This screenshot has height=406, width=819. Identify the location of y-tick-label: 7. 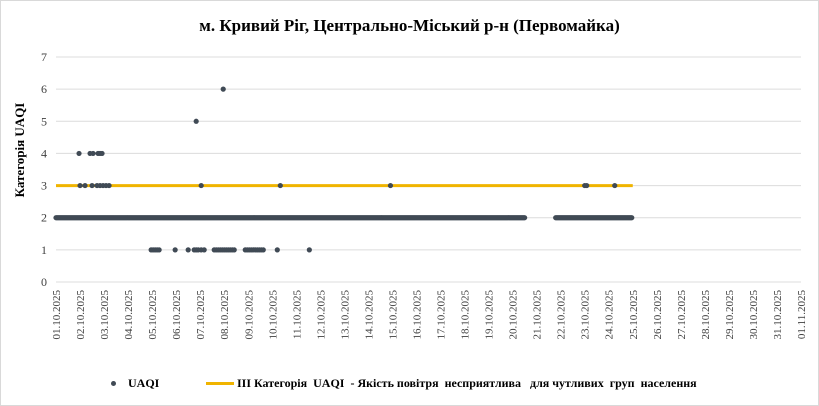
(44, 57).